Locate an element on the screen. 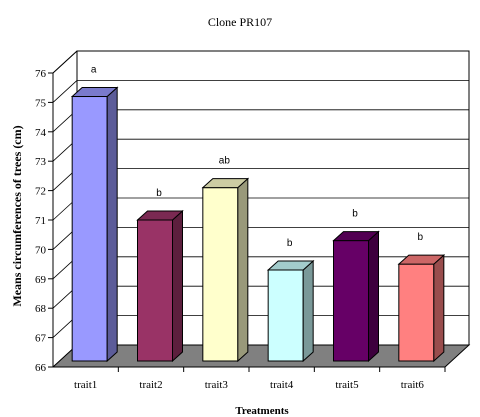  bar-side-trait5 is located at coordinates (373, 296).